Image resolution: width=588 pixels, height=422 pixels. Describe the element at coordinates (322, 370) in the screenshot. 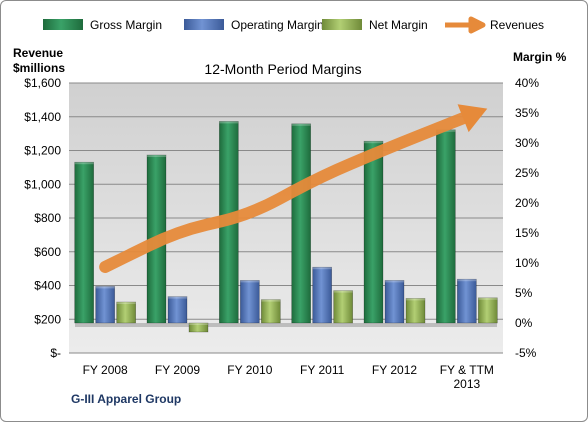

I see `x-tick-label: FY 2011` at that location.